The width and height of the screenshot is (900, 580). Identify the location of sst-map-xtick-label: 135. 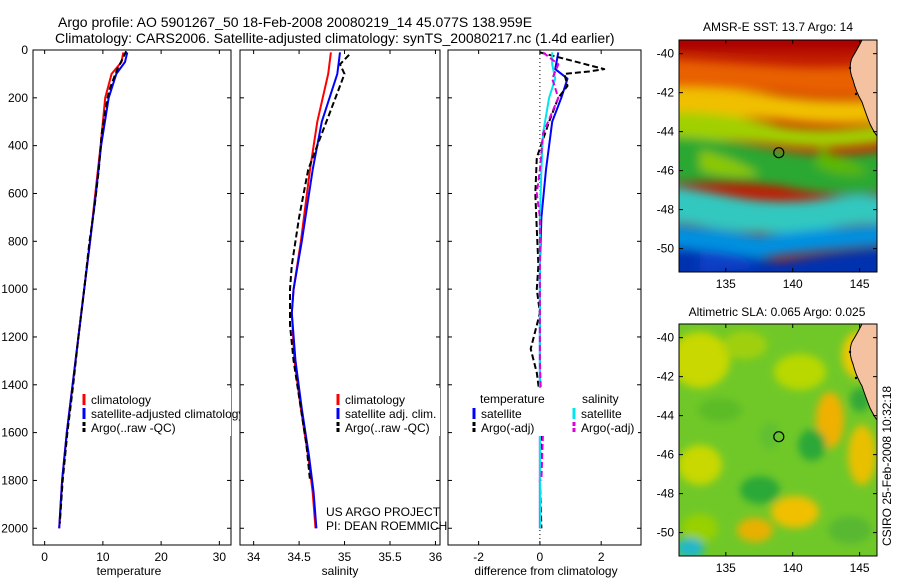
(726, 284).